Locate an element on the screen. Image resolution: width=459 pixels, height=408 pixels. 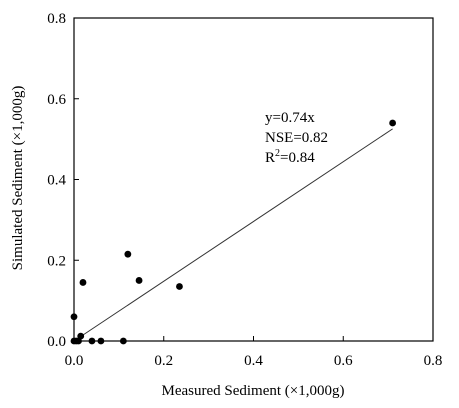
nse-label: NSE=0.82 is located at coordinates (296, 138).